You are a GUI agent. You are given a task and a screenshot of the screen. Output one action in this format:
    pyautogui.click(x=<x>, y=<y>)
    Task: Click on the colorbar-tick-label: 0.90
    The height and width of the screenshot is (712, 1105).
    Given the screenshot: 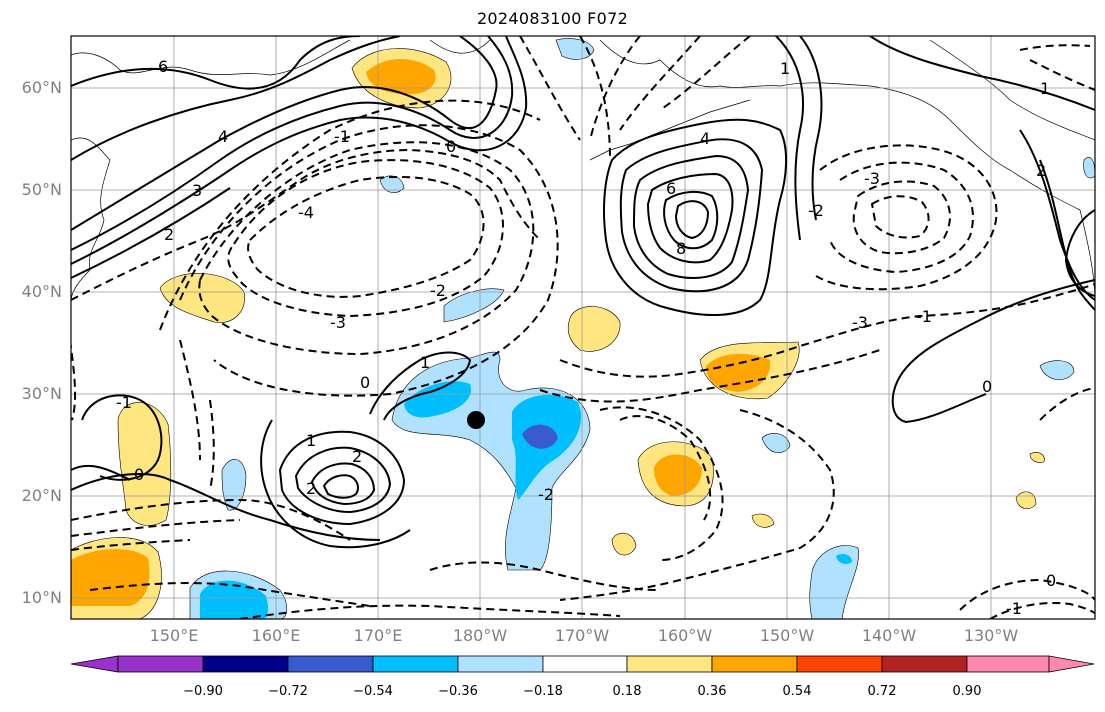 What is the action you would take?
    pyautogui.click(x=967, y=691)
    